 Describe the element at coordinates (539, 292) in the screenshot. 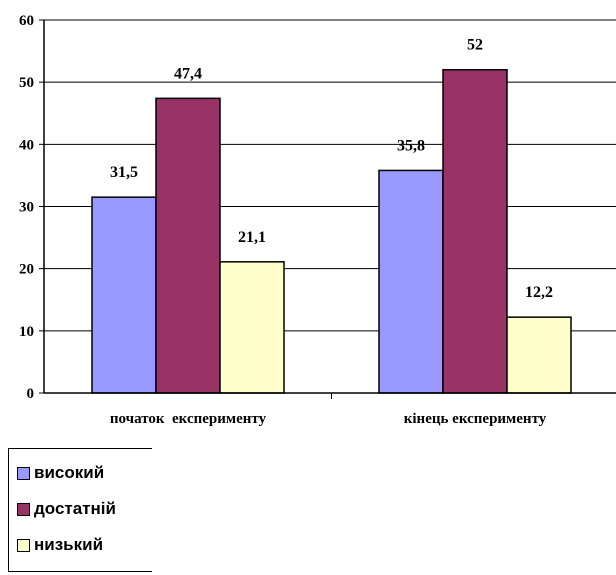

I see `data-label: 12,2` at that location.